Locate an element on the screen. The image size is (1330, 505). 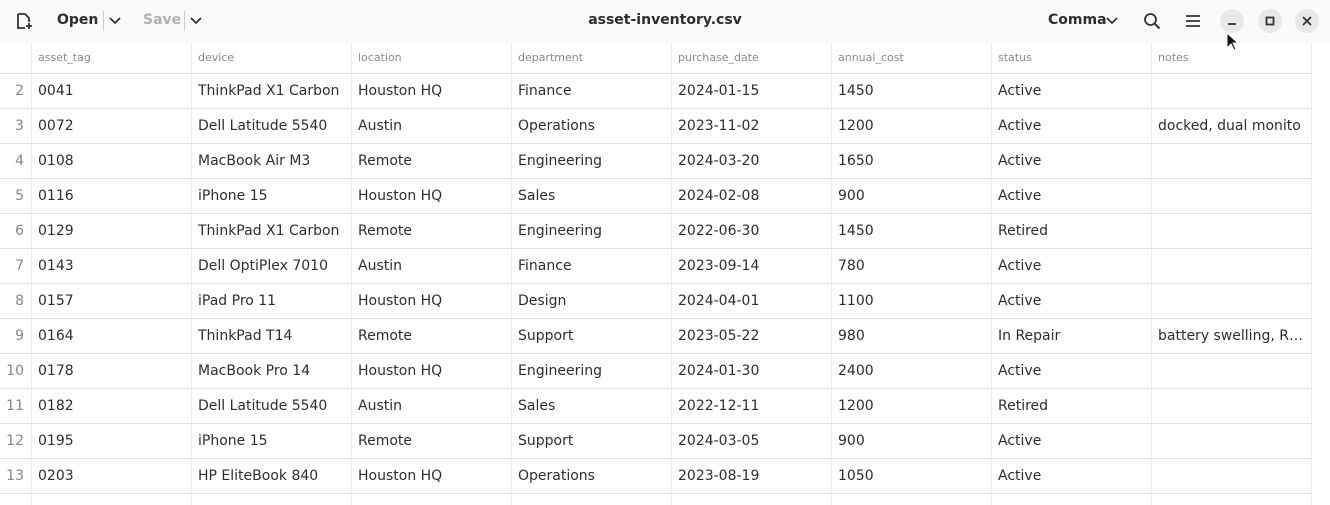
row-number: 5 is located at coordinates (19, 196).